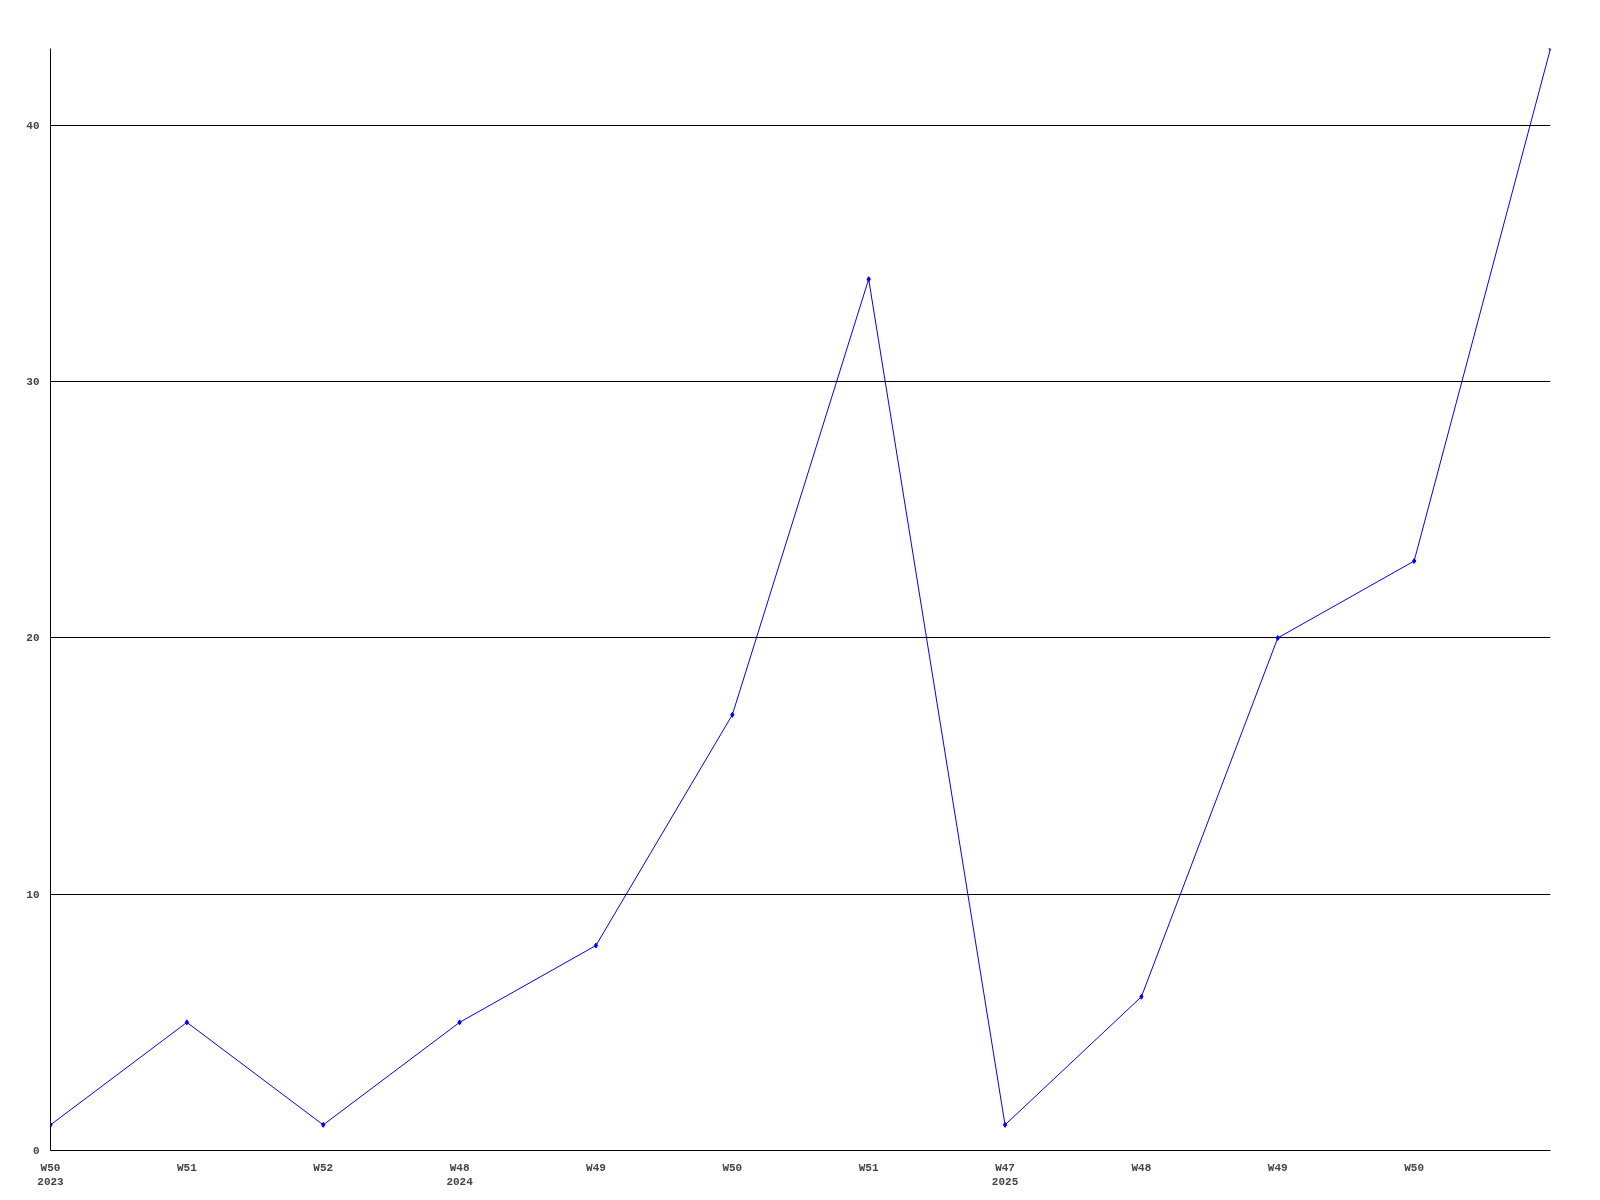 The width and height of the screenshot is (1600, 1200). Describe the element at coordinates (460, 1174) in the screenshot. I see `x-tick-label: W48 2024` at that location.